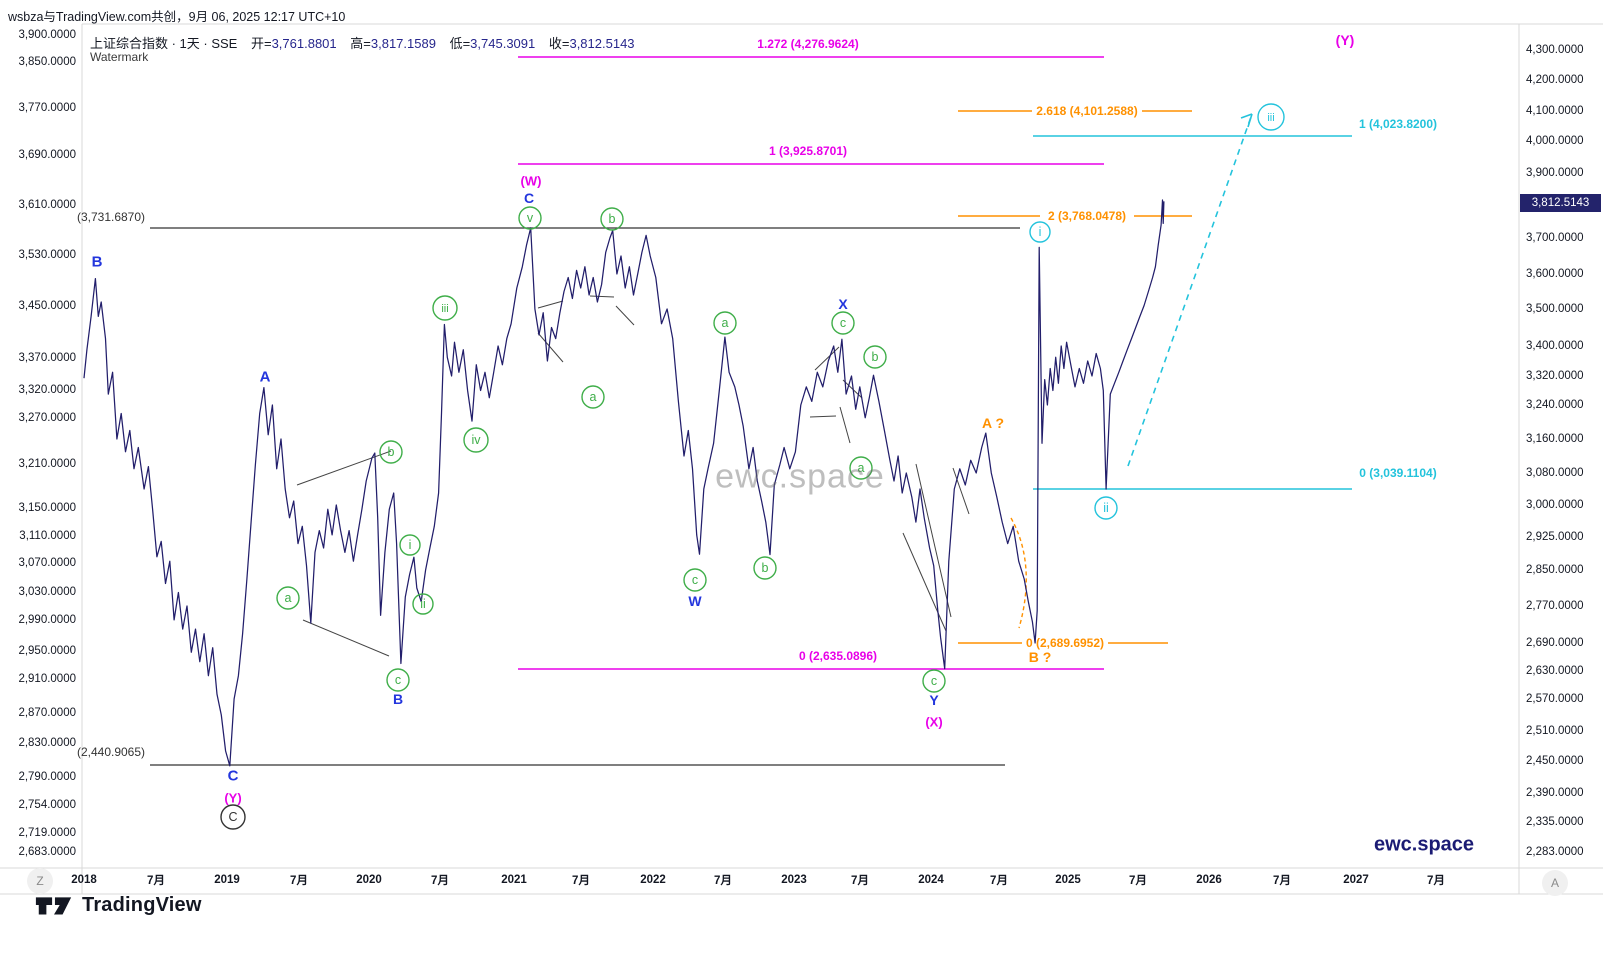 This screenshot has width=1603, height=957. I want to click on level-label-fib-1-cyan: 1 (4,023.8200), so click(1398, 124).